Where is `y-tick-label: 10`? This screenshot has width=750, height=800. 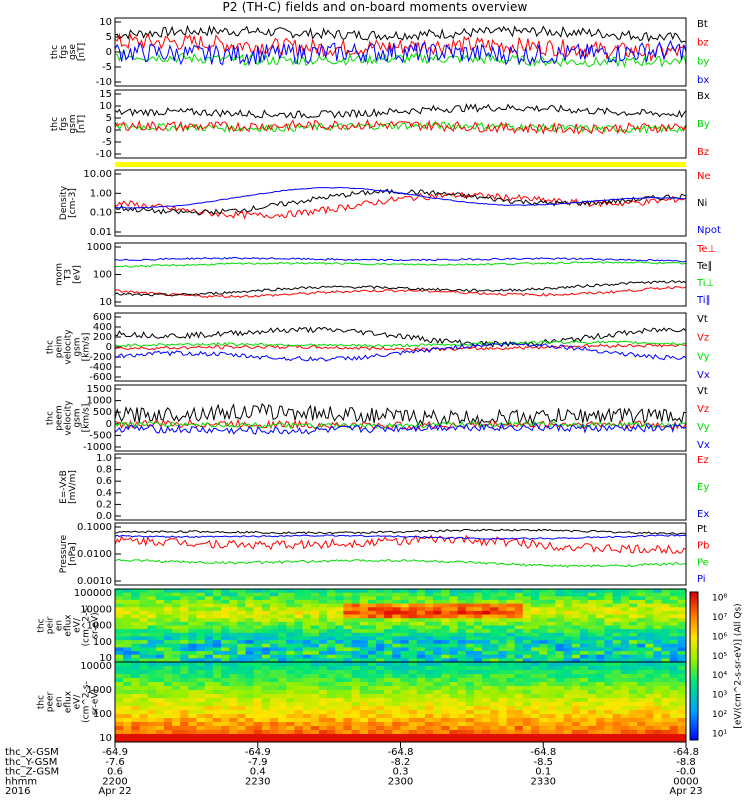
y-tick-label: 10 is located at coordinates (105, 738).